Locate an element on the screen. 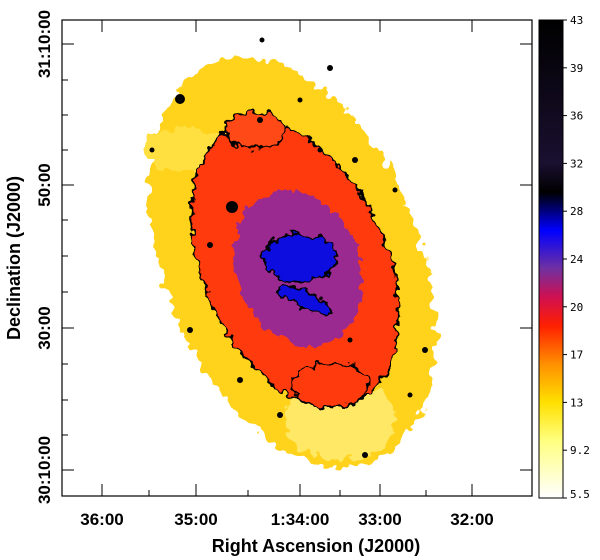 The width and height of the screenshot is (600, 560). colorbar-ticks is located at coordinates (565, 259).